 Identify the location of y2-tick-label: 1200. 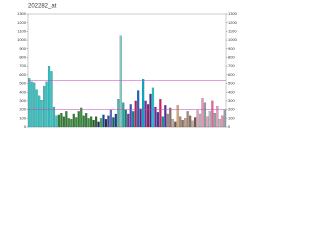
(233, 22).